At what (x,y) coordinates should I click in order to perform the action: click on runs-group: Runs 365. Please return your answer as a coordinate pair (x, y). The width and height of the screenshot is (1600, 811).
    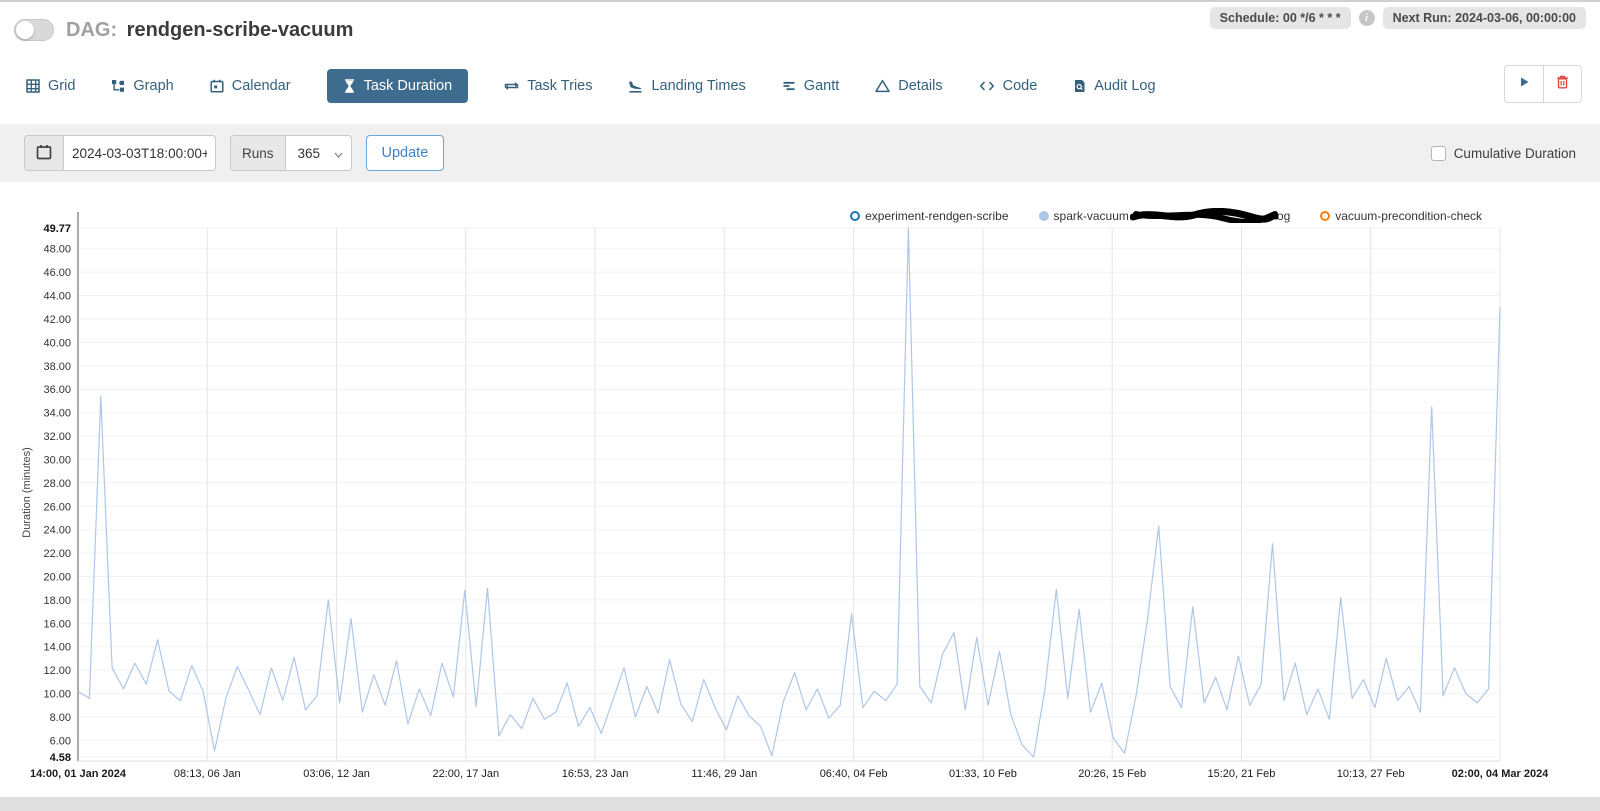
    Looking at the image, I should click on (291, 153).